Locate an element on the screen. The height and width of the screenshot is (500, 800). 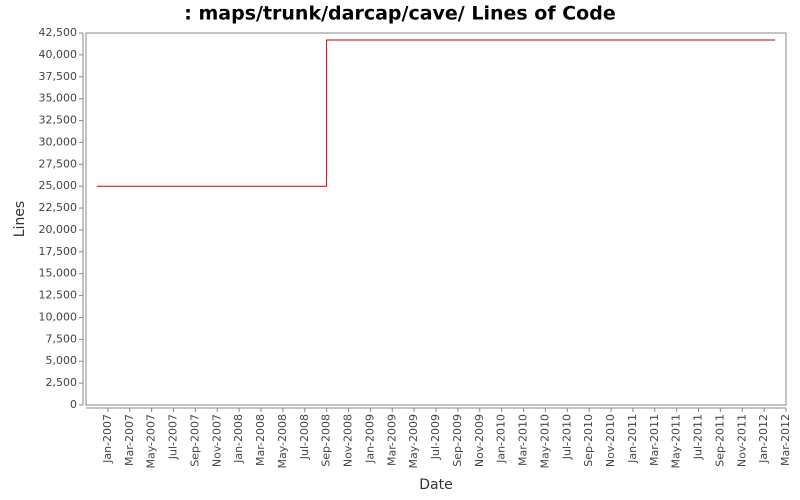
y-tick-label: 10,000 is located at coordinates (58, 316).